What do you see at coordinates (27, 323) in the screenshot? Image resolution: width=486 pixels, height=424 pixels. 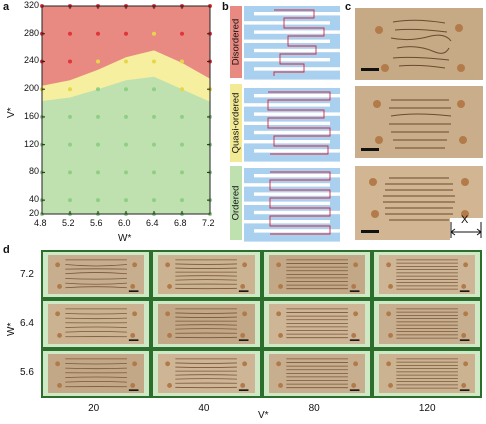 I see `row-label: 6.4` at bounding box center [27, 323].